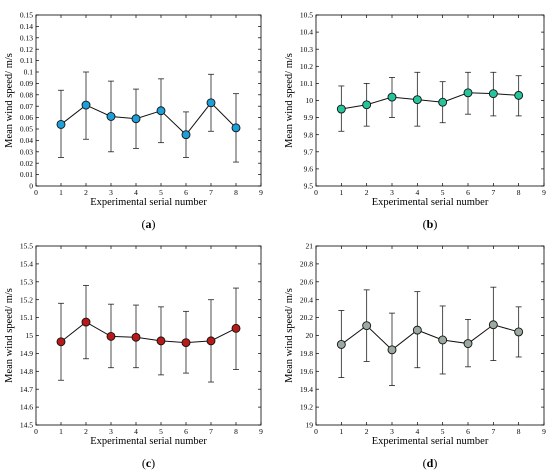 The height and width of the screenshot is (475, 550). I want to click on y-tick-label: 15.2, so click(26, 299).